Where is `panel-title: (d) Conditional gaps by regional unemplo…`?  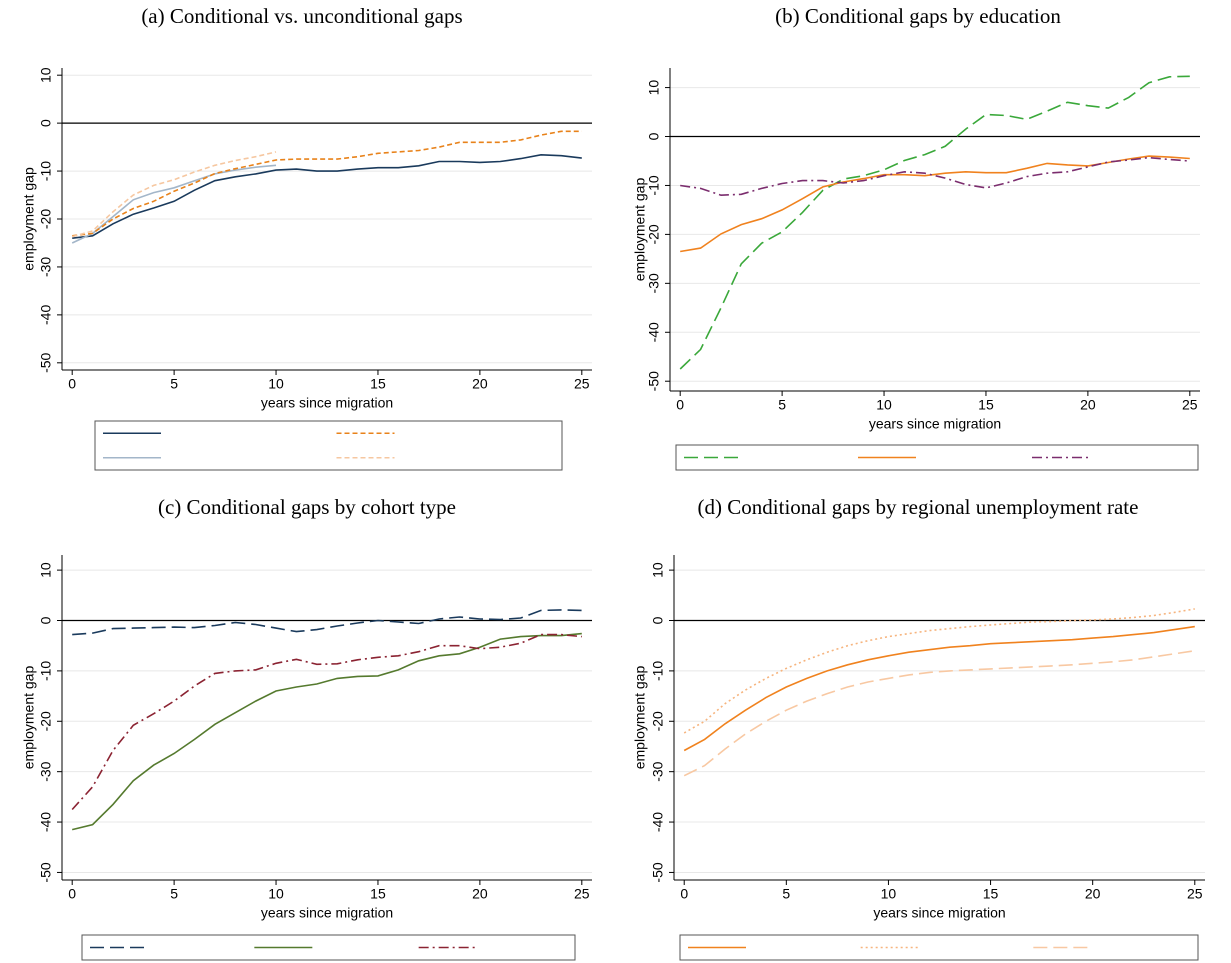
panel-title: (d) Conditional gaps by regional unemplo… is located at coordinates (918, 507).